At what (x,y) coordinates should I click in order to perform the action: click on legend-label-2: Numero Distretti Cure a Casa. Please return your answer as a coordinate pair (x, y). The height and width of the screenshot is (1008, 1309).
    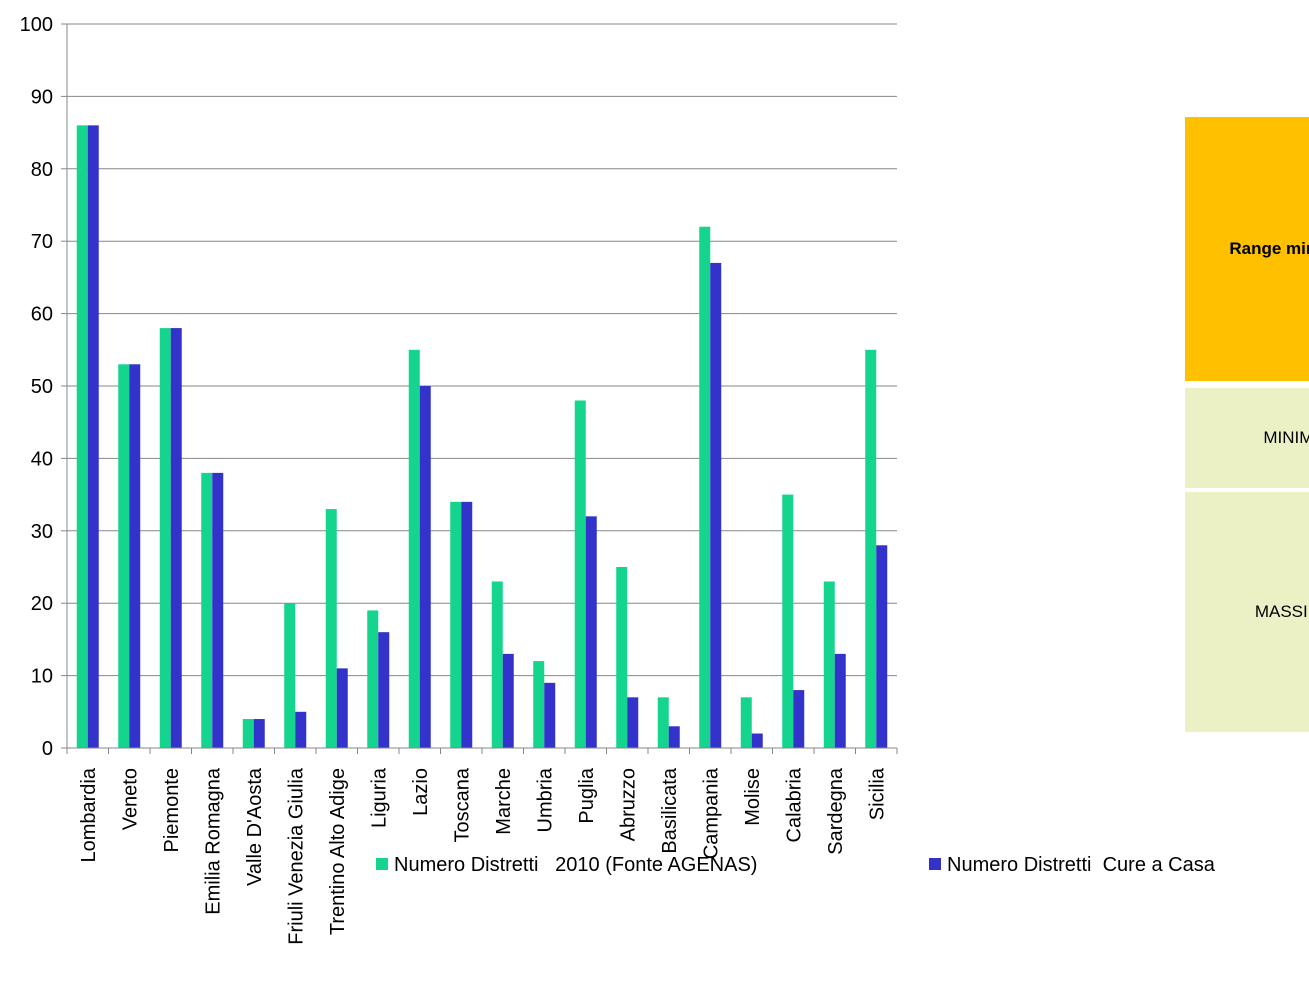
    Looking at the image, I should click on (1081, 865).